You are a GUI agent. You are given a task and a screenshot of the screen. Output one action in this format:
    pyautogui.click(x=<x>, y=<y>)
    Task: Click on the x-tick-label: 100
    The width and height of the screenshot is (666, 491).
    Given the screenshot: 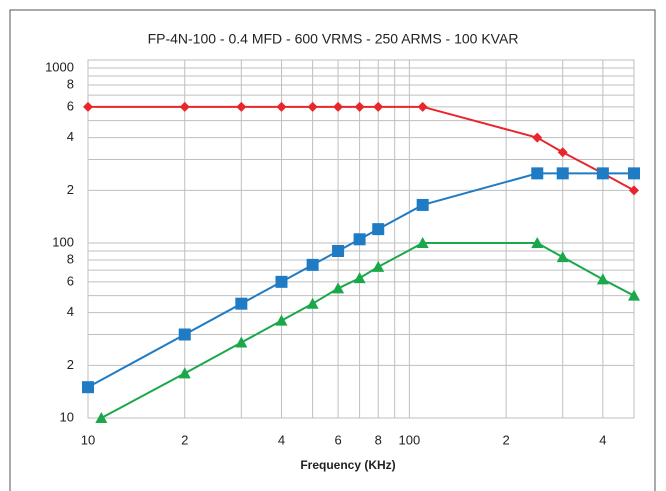 What is the action you would take?
    pyautogui.click(x=410, y=439)
    